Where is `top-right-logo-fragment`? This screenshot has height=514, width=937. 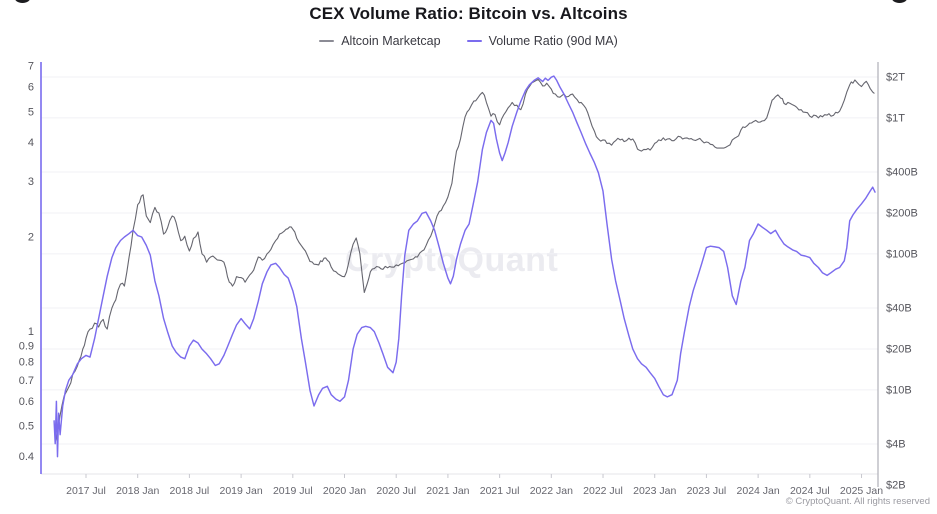 top-right-logo-fragment is located at coordinates (899, 1).